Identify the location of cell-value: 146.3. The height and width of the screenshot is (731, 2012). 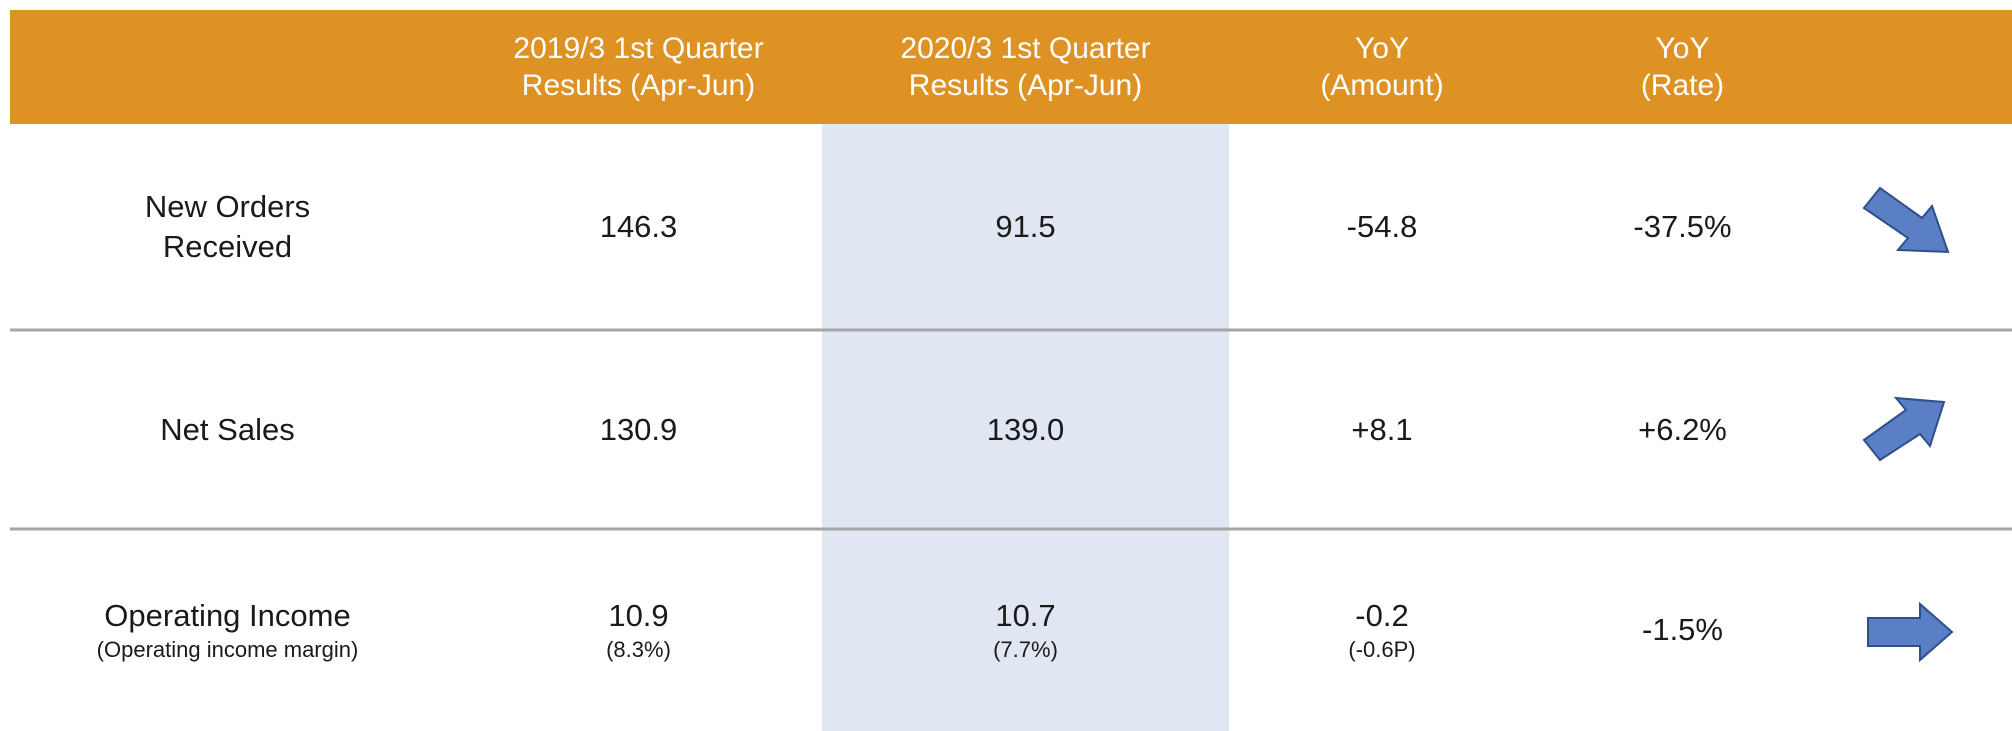
(638, 226).